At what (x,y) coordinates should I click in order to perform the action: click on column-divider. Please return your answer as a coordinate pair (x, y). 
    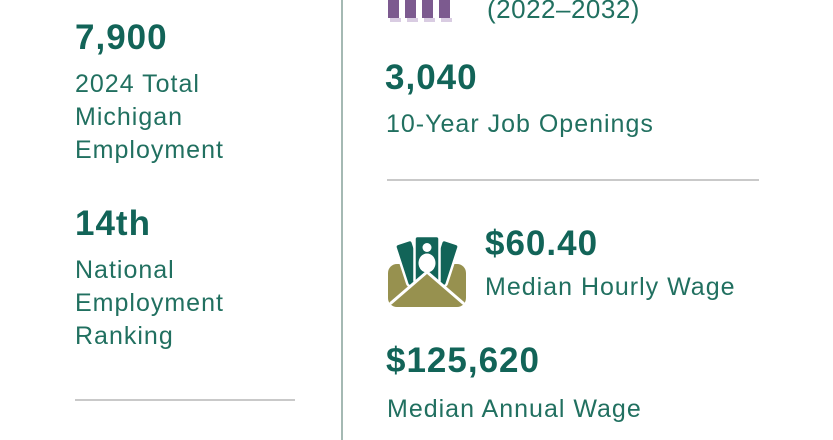
    Looking at the image, I should click on (342, 220).